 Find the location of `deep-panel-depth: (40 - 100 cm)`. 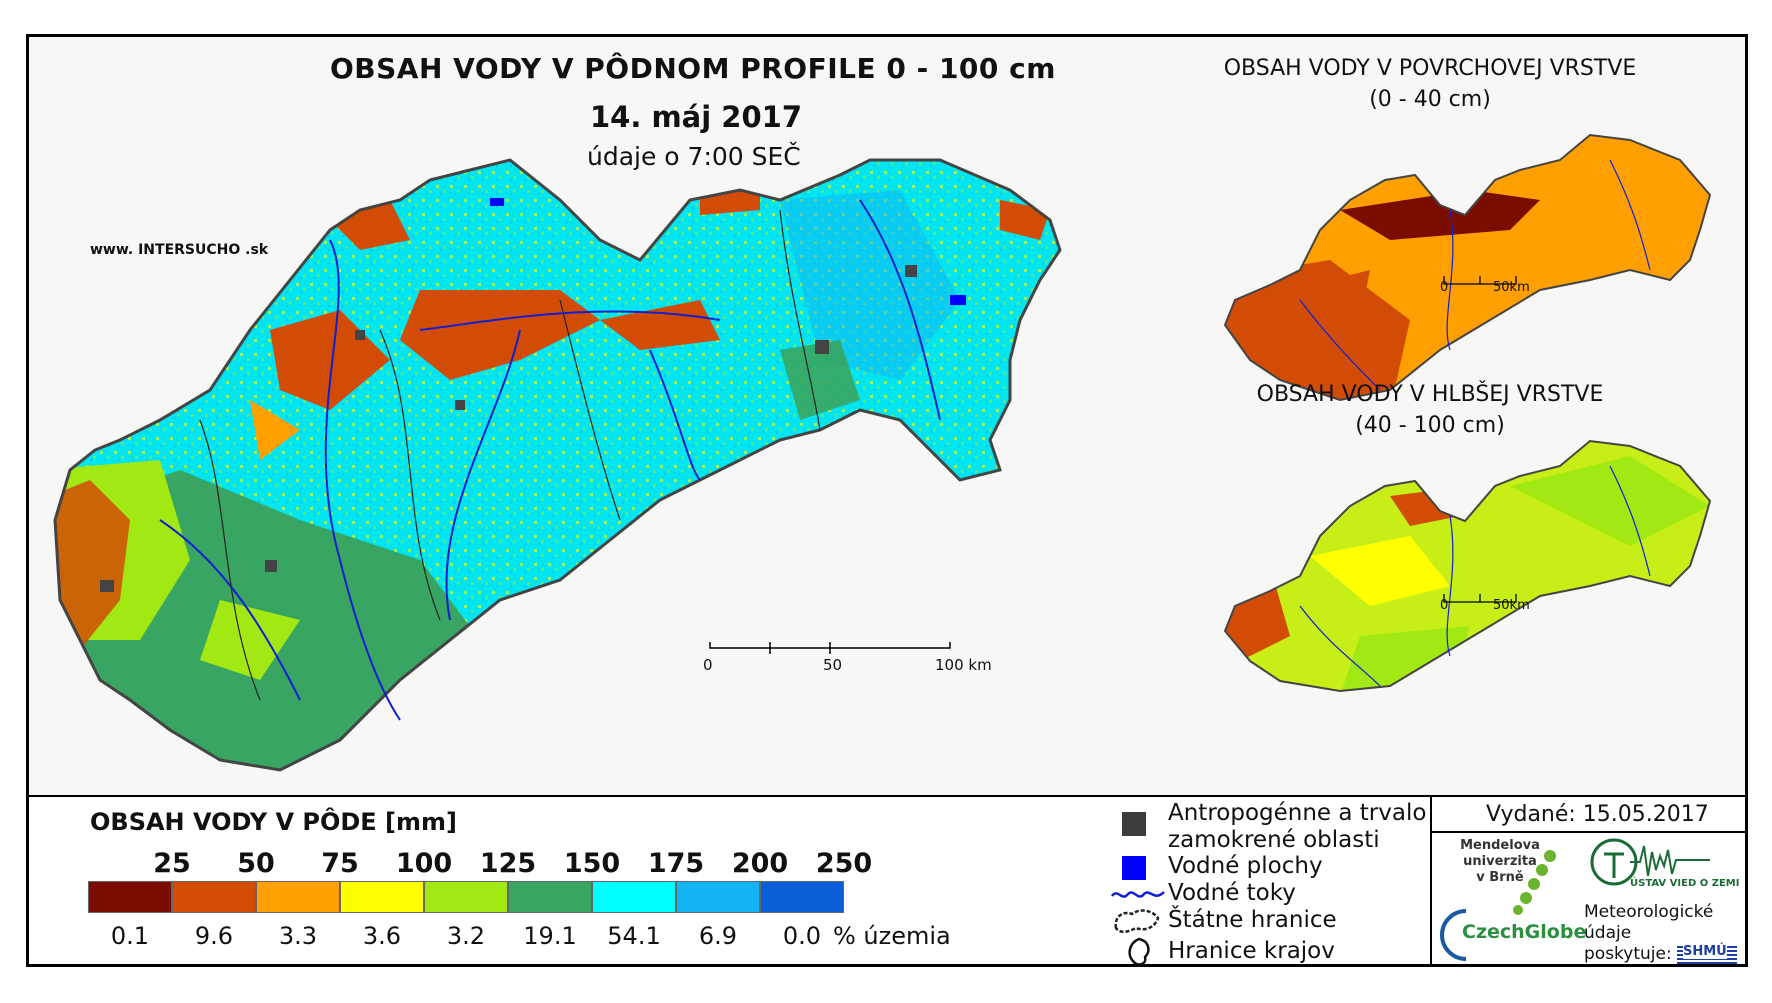

deep-panel-depth: (40 - 100 cm) is located at coordinates (1430, 425).